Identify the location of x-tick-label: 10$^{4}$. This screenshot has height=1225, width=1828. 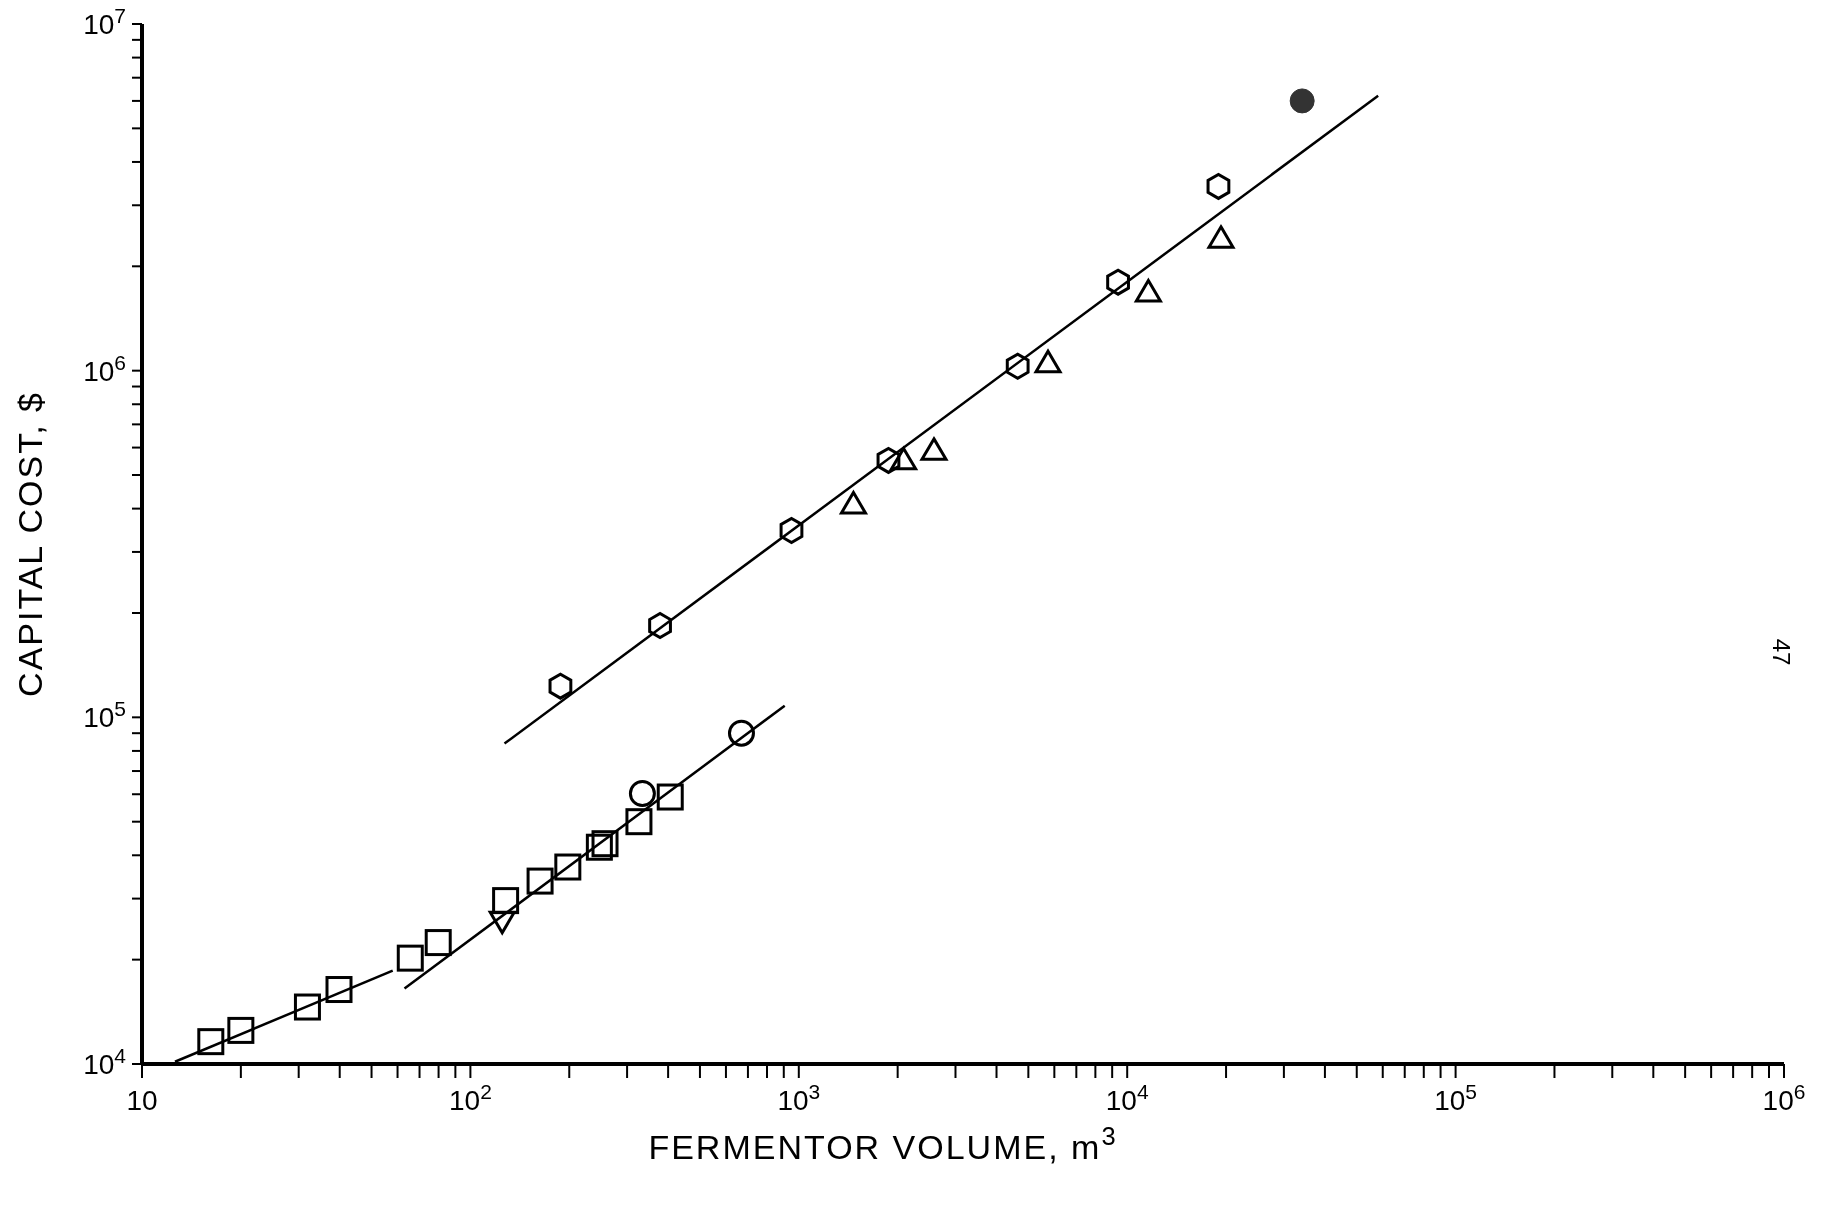
(1127, 1097).